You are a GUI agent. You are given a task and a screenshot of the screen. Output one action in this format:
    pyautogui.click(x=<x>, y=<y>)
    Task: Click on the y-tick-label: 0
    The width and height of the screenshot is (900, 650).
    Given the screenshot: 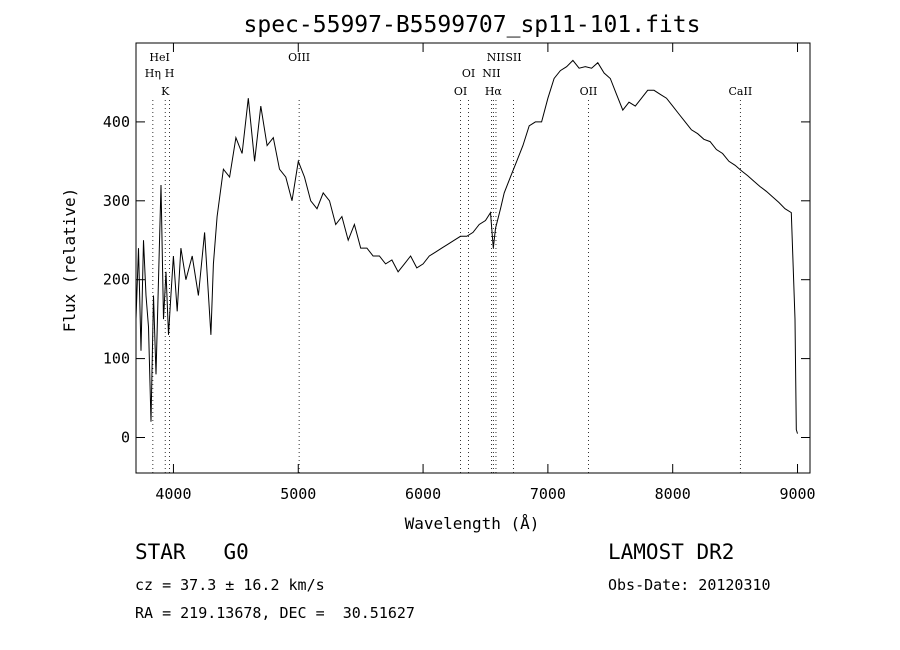 What is the action you would take?
    pyautogui.click(x=125, y=437)
    